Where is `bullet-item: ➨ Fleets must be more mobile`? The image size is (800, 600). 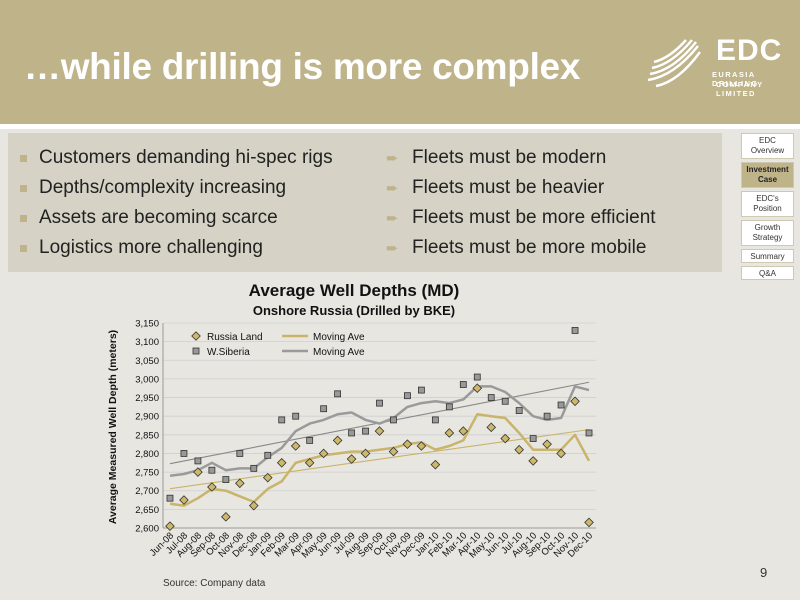
bullet-item: ➨ Fleets must be more mobile is located at coordinates (521, 248).